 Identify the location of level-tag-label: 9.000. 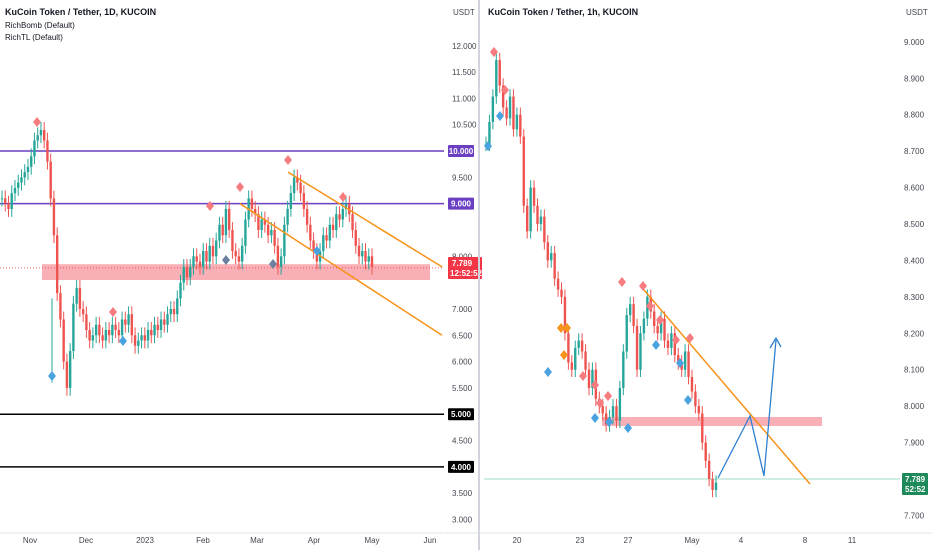
(461, 204).